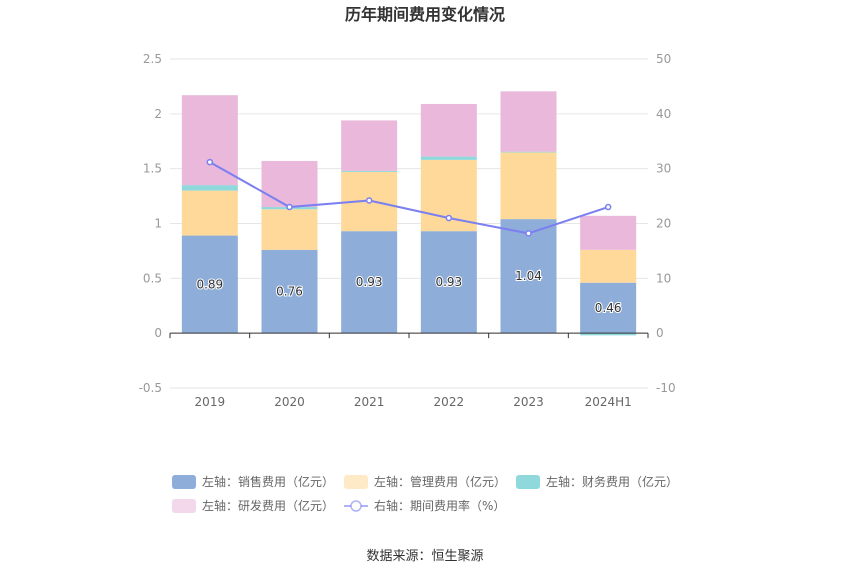  I want to click on legend-label: 左轴：研发费用（亿元）, so click(268, 505).